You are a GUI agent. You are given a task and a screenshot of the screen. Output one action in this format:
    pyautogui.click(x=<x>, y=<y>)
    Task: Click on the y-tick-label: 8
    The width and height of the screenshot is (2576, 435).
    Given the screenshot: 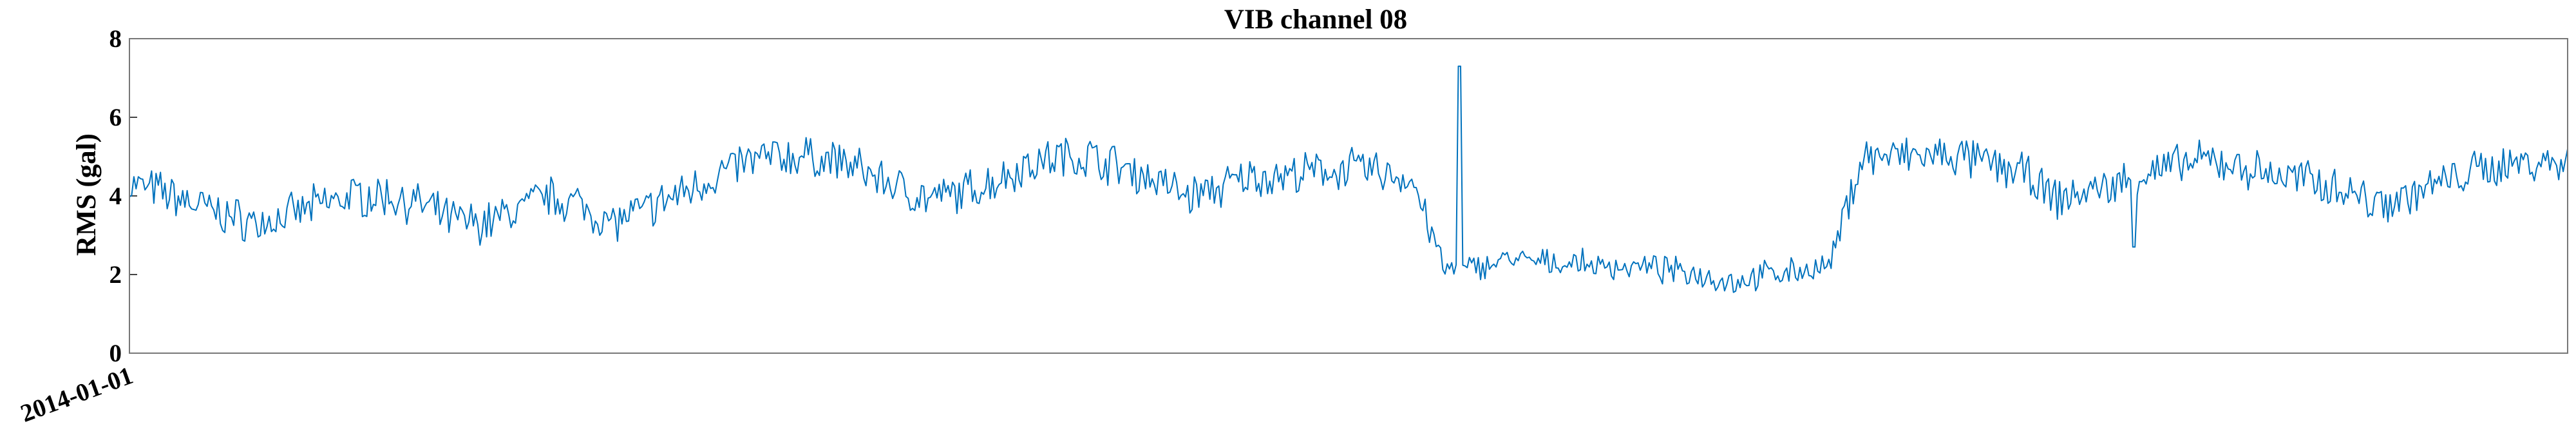 What is the action you would take?
    pyautogui.click(x=116, y=39)
    